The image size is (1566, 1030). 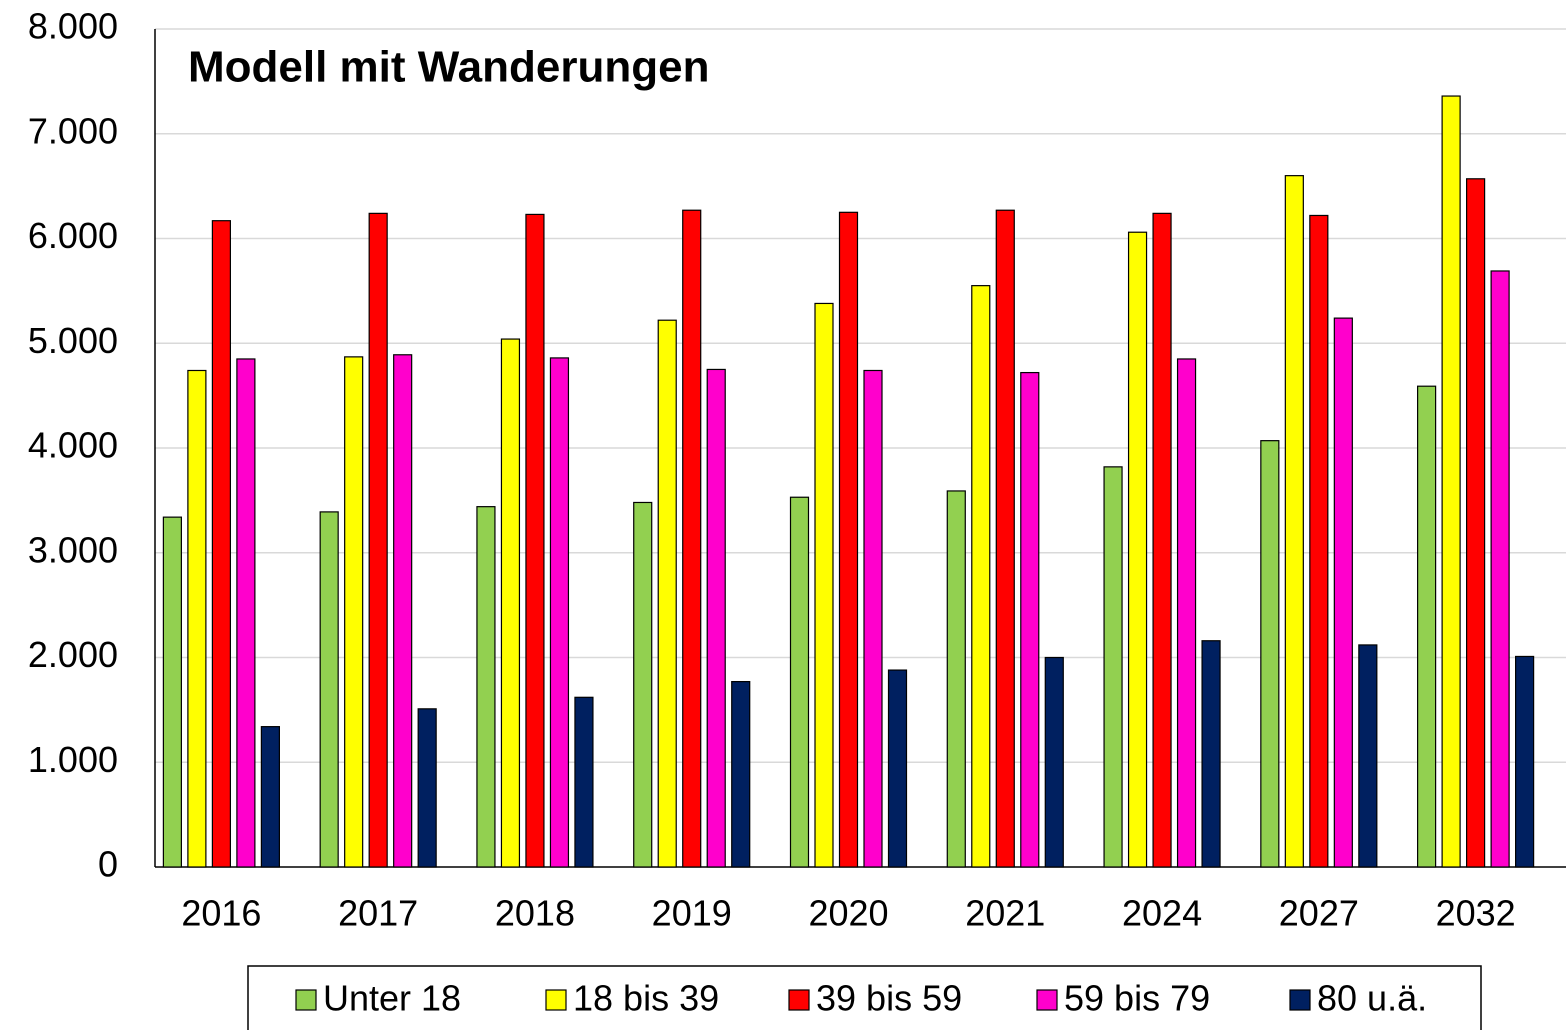 I want to click on y-tick-label: 1.000, so click(x=73, y=759).